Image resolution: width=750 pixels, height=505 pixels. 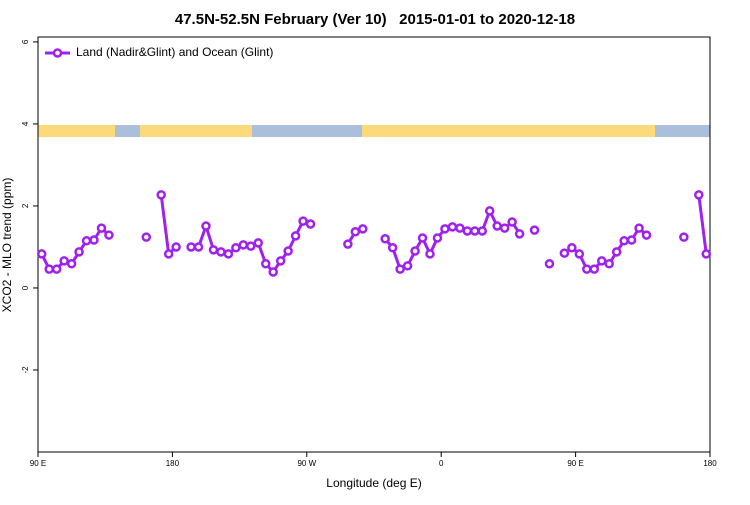 I want to click on y-axis-label: XCO2 - MLO trend (ppm), so click(x=7, y=245).